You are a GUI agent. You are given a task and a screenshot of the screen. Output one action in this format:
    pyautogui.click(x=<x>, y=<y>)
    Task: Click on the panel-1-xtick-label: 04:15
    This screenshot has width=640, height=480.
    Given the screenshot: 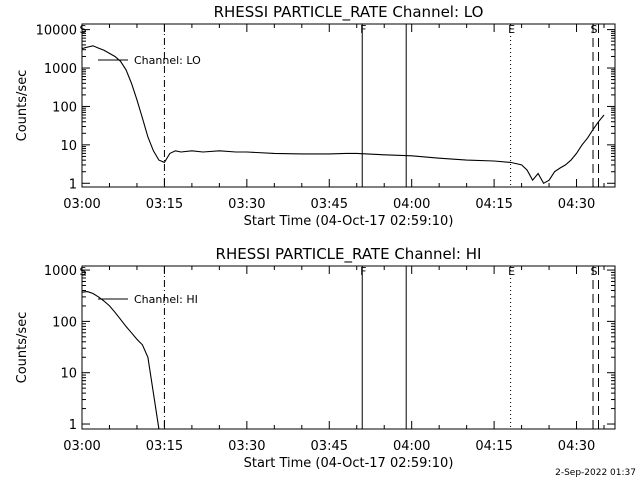 What is the action you would take?
    pyautogui.click(x=493, y=204)
    